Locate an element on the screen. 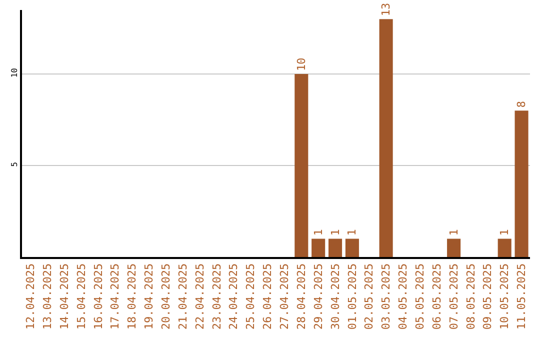  x-tick-label: 08.05.2025 is located at coordinates (471, 296).